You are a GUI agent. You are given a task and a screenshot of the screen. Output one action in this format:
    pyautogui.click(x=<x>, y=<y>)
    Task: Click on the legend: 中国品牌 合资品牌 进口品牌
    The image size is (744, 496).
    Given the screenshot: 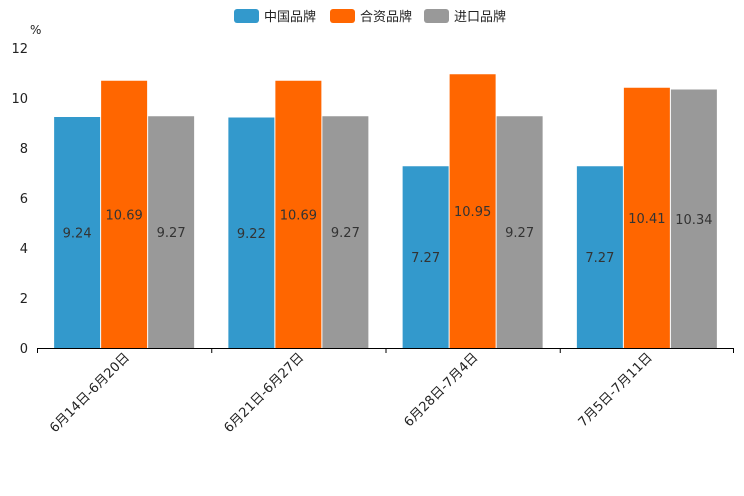 What is the action you would take?
    pyautogui.click(x=370, y=17)
    